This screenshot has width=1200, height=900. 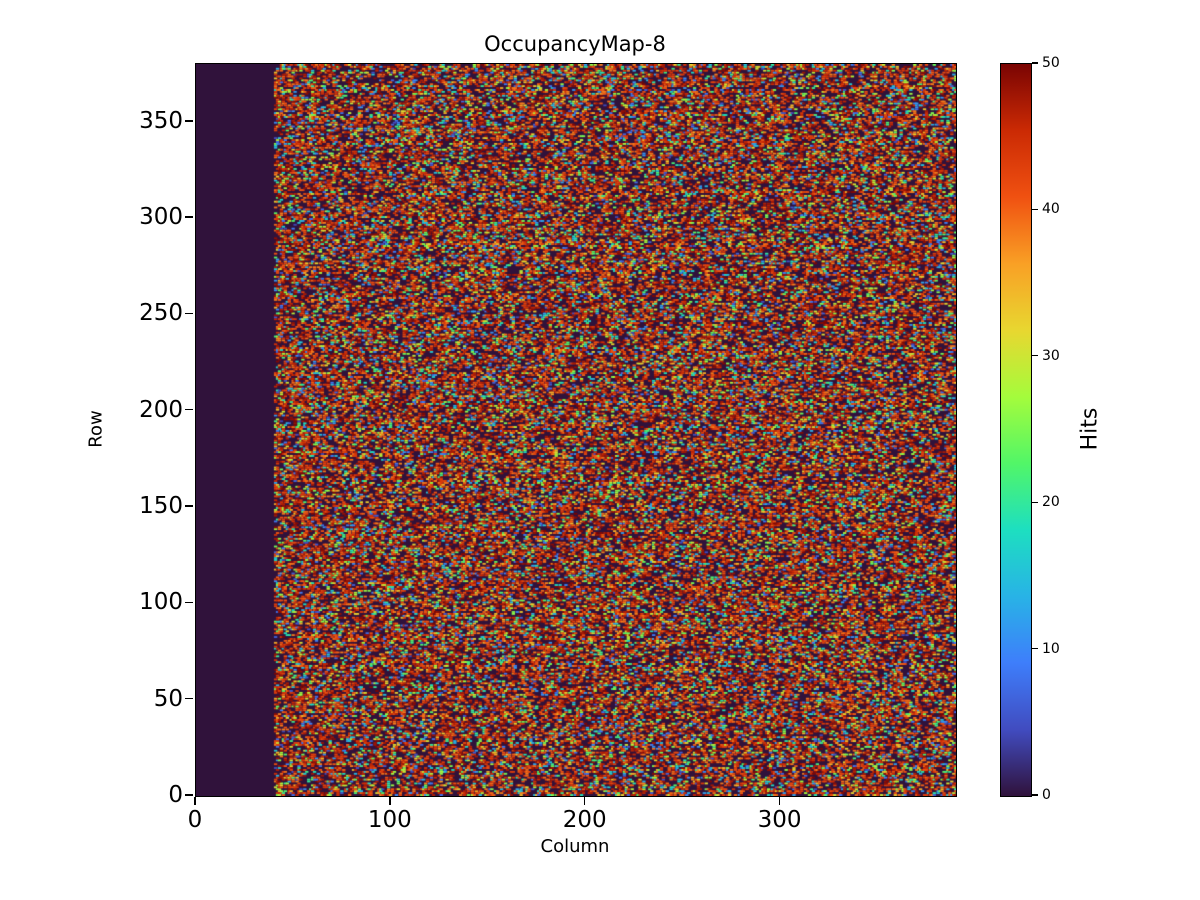 What do you see at coordinates (584, 820) in the screenshot?
I see `x-tick-label: 200` at bounding box center [584, 820].